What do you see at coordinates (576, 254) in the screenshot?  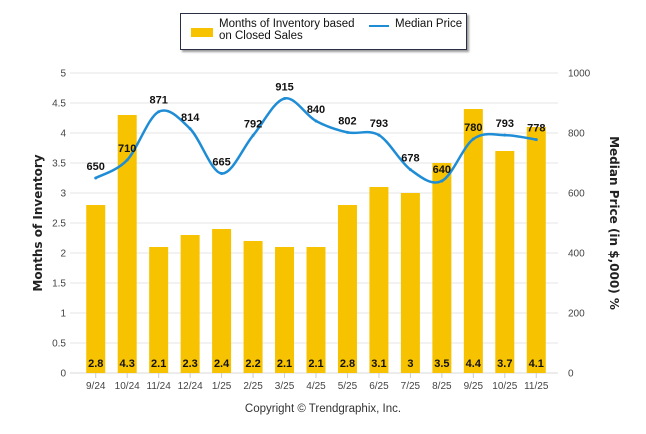 I see `y-right-tick-label: 400` at bounding box center [576, 254].